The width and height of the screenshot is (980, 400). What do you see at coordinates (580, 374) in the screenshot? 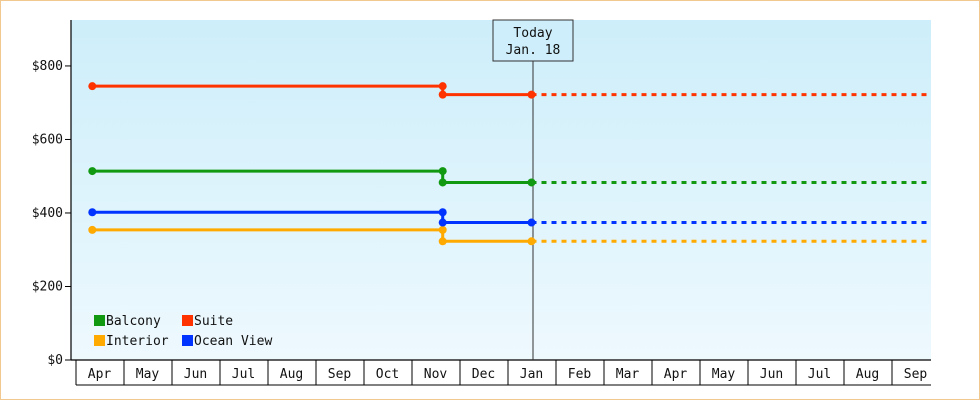
I see `x-tick-label: Feb` at bounding box center [580, 374].